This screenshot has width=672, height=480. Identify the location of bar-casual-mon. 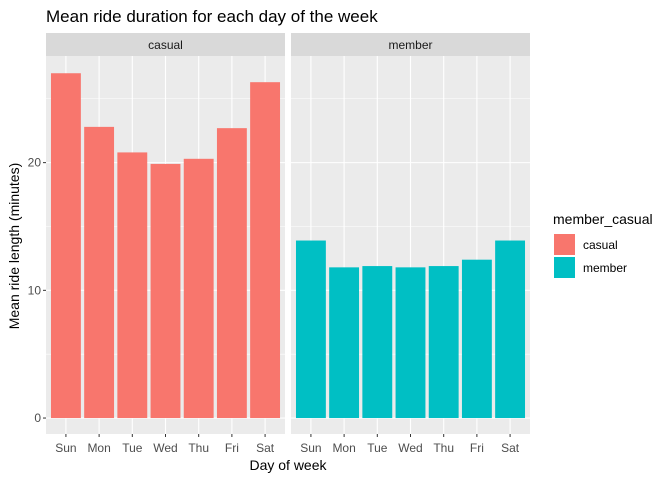
(99, 272).